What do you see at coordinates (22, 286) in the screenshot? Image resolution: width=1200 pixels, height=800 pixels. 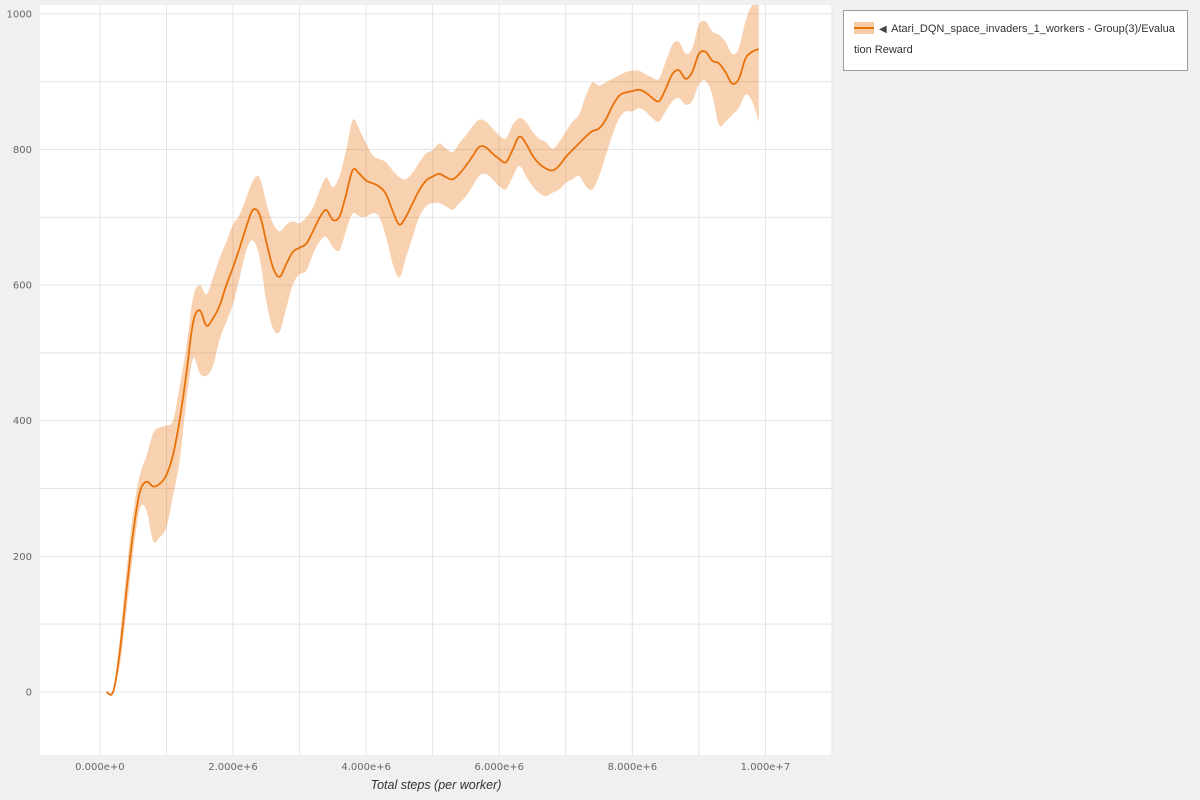 I see `svg-text: 600` at bounding box center [22, 286].